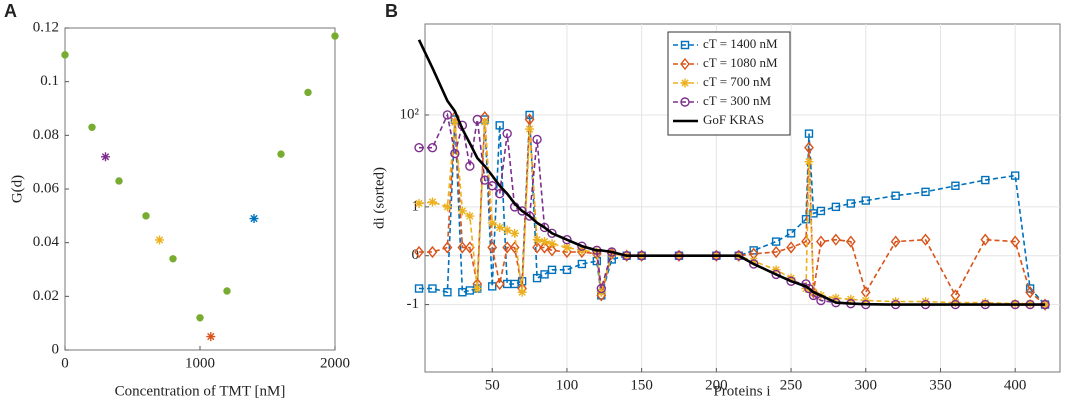 The image size is (1065, 406). I want to click on legend-label: cT = 300 nM, so click(737, 100).